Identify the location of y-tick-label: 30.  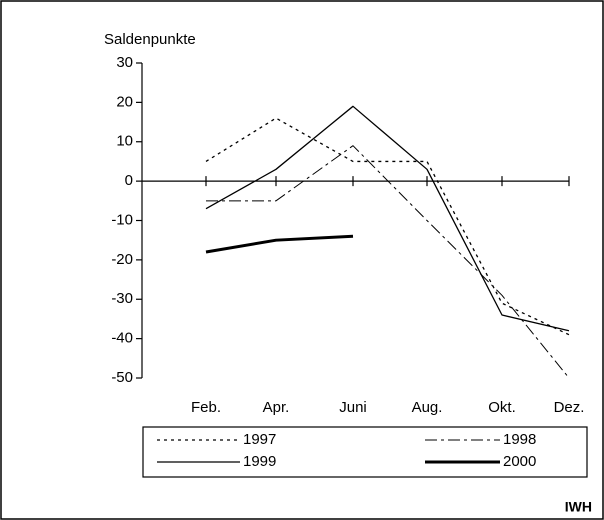
(124, 62).